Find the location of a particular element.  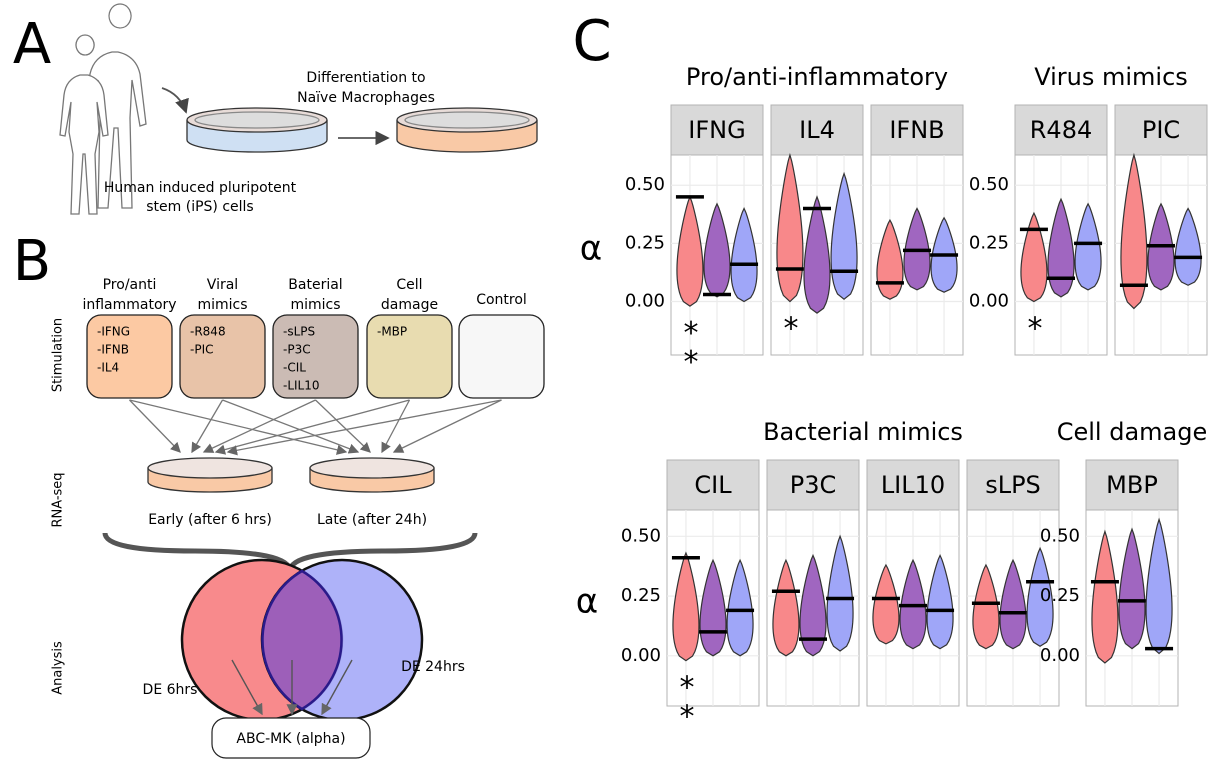

group-title: mimics is located at coordinates (315, 305).